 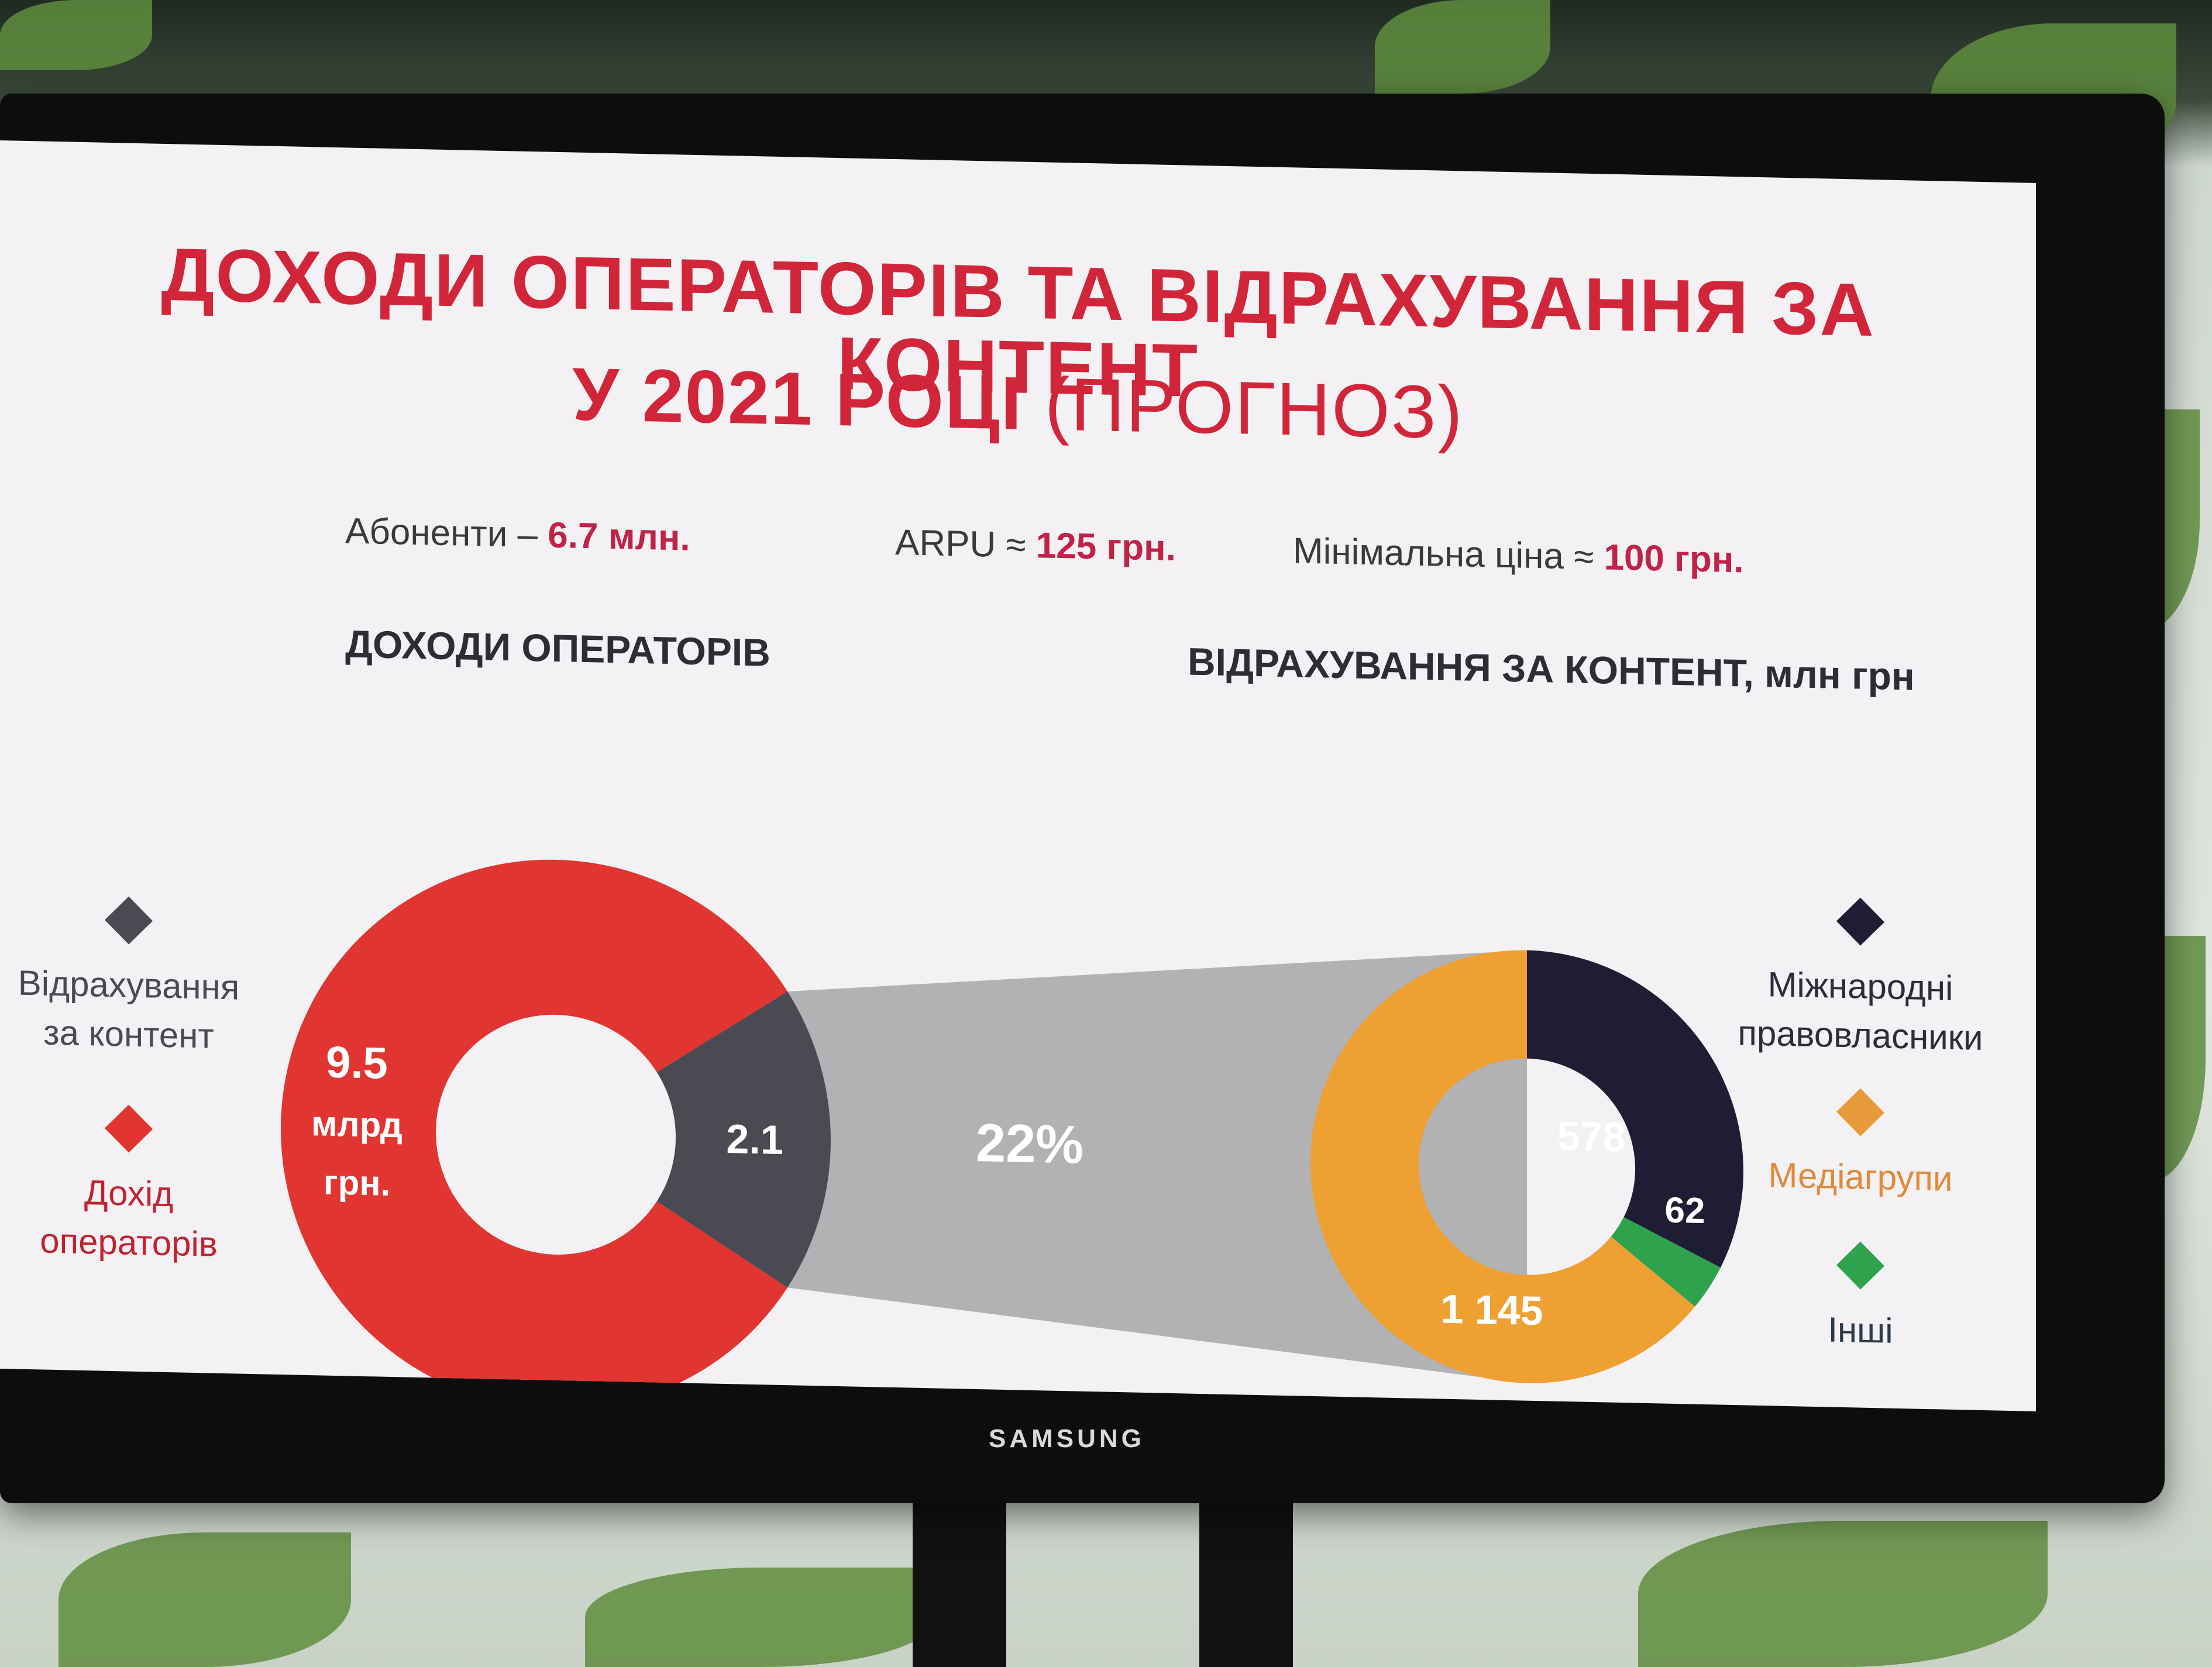 What do you see at coordinates (1860, 1330) in the screenshot?
I see `legend-label: Інші` at bounding box center [1860, 1330].